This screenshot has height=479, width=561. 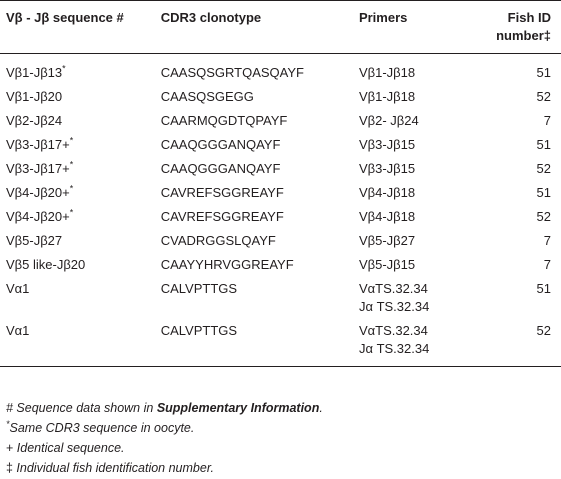 I want to click on cell-sequence: Vβ5 like-Jβ20, so click(x=77, y=265).